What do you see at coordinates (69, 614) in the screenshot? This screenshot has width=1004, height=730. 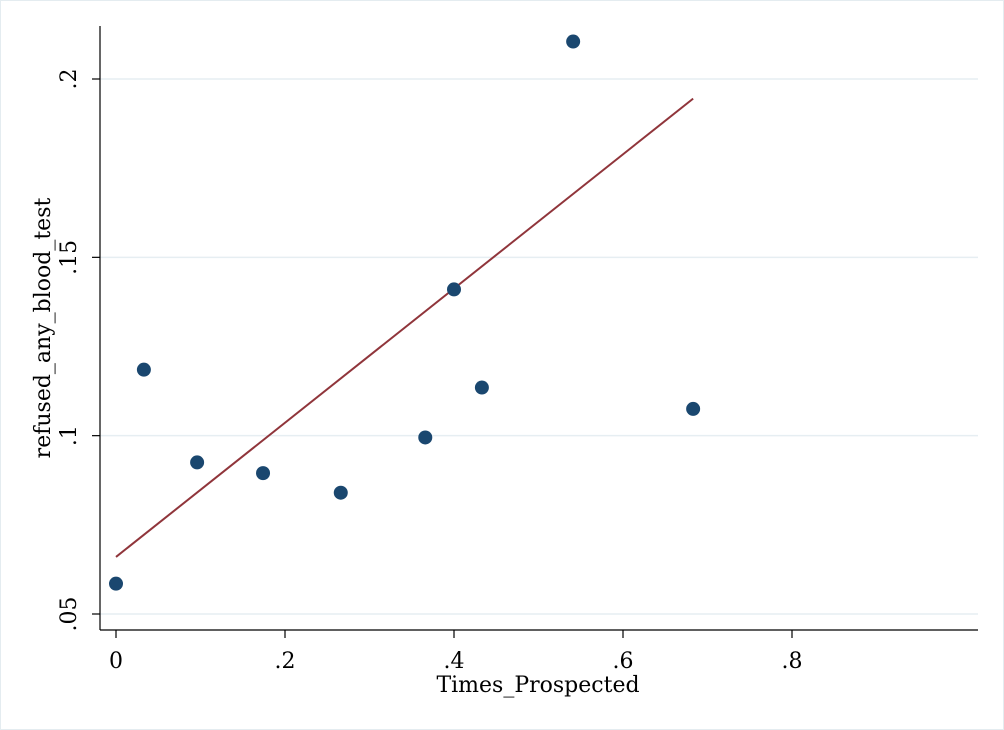 I see `y-tick-label-0: .05` at bounding box center [69, 614].